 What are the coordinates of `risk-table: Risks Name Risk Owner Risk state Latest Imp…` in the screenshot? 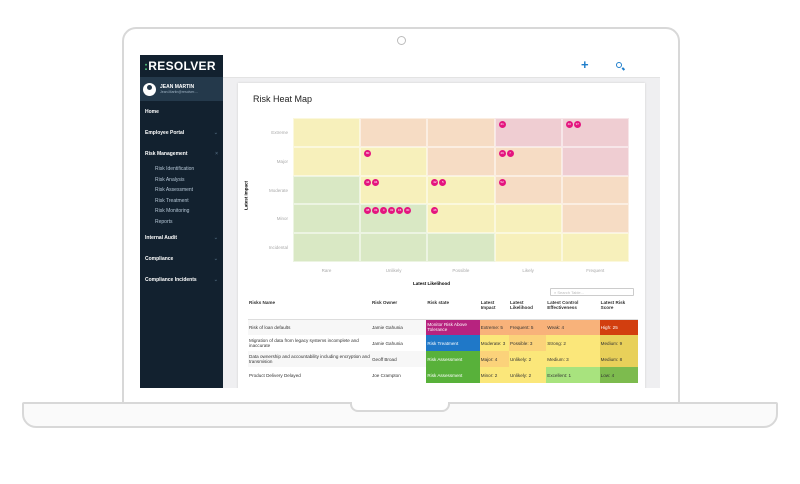 It's located at (443, 340).